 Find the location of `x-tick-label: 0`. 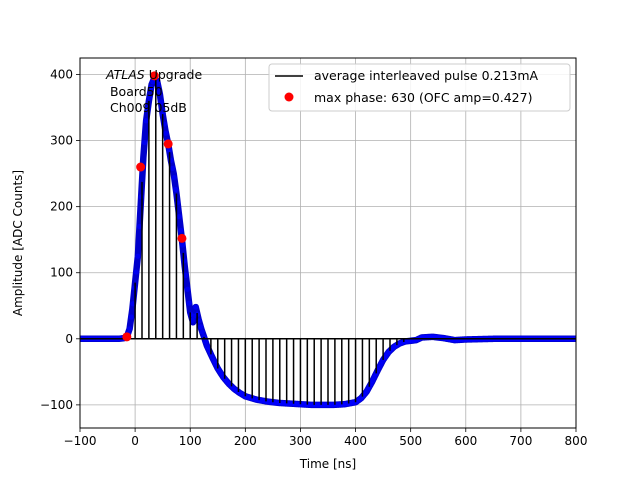

x-tick-label: 0 is located at coordinates (135, 441).